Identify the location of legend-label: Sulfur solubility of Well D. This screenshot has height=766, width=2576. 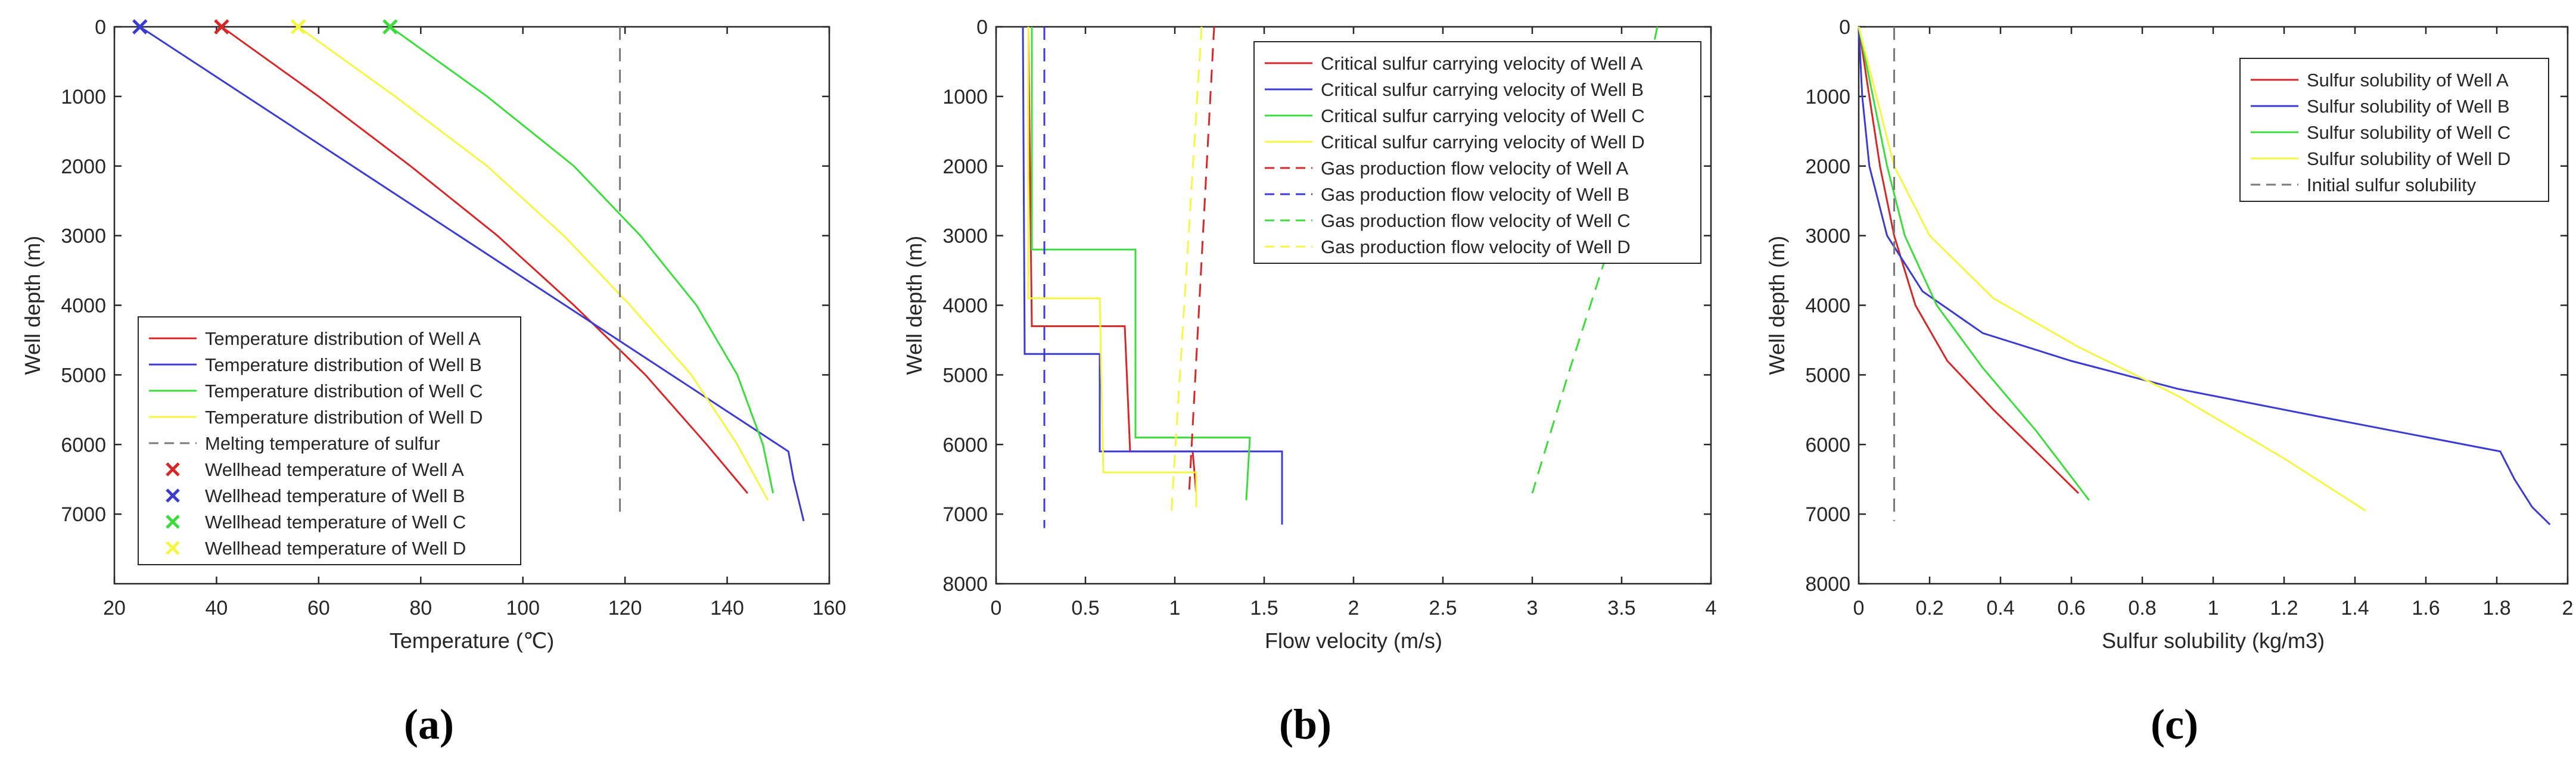
(2408, 158).